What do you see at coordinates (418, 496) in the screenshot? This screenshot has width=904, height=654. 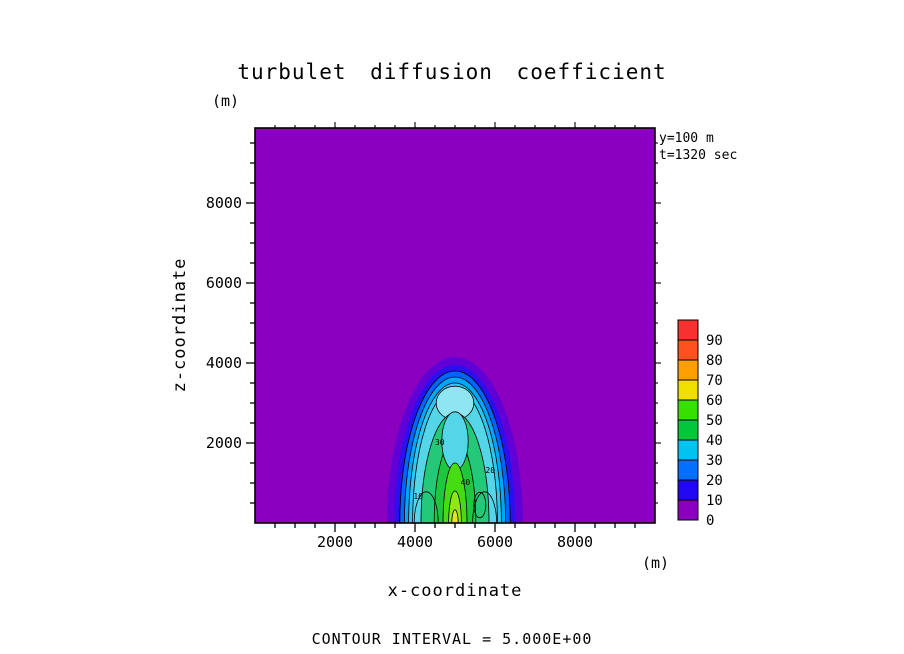 I see `contour-line-label: 10` at bounding box center [418, 496].